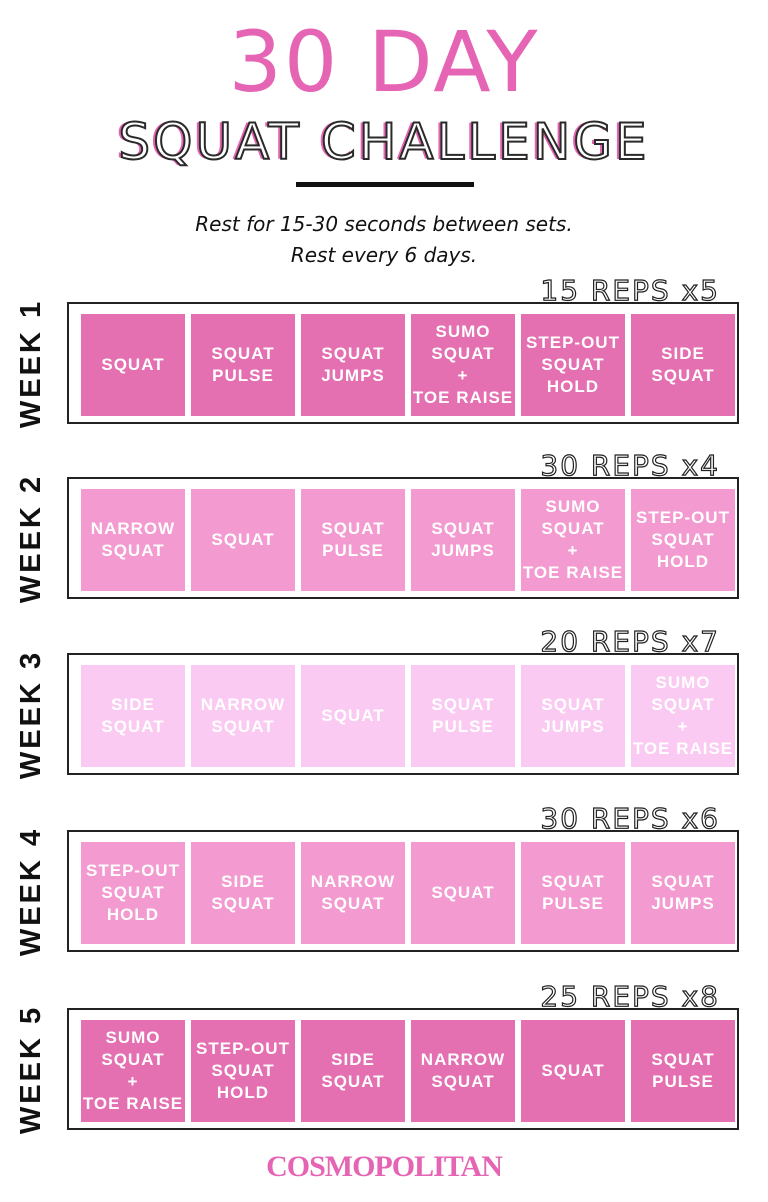 The height and width of the screenshot is (1202, 768). I want to click on week-label-text: WEEK 3, so click(31, 714).